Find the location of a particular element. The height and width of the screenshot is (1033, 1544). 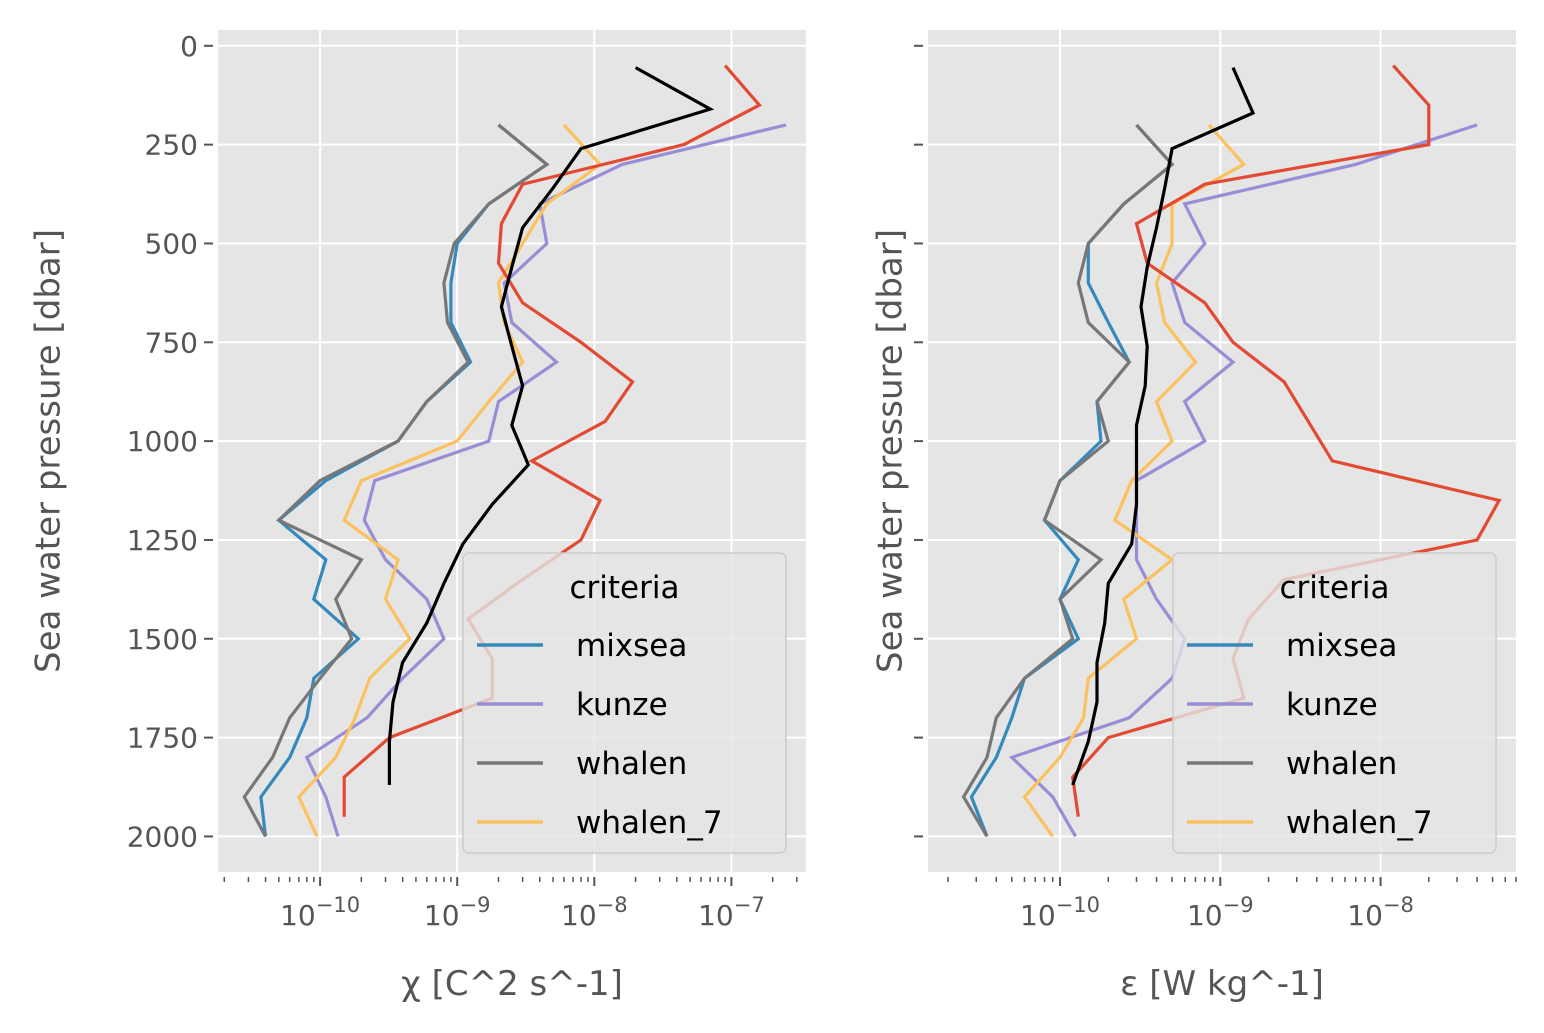

y-tick-label: 0 is located at coordinates (189, 46).